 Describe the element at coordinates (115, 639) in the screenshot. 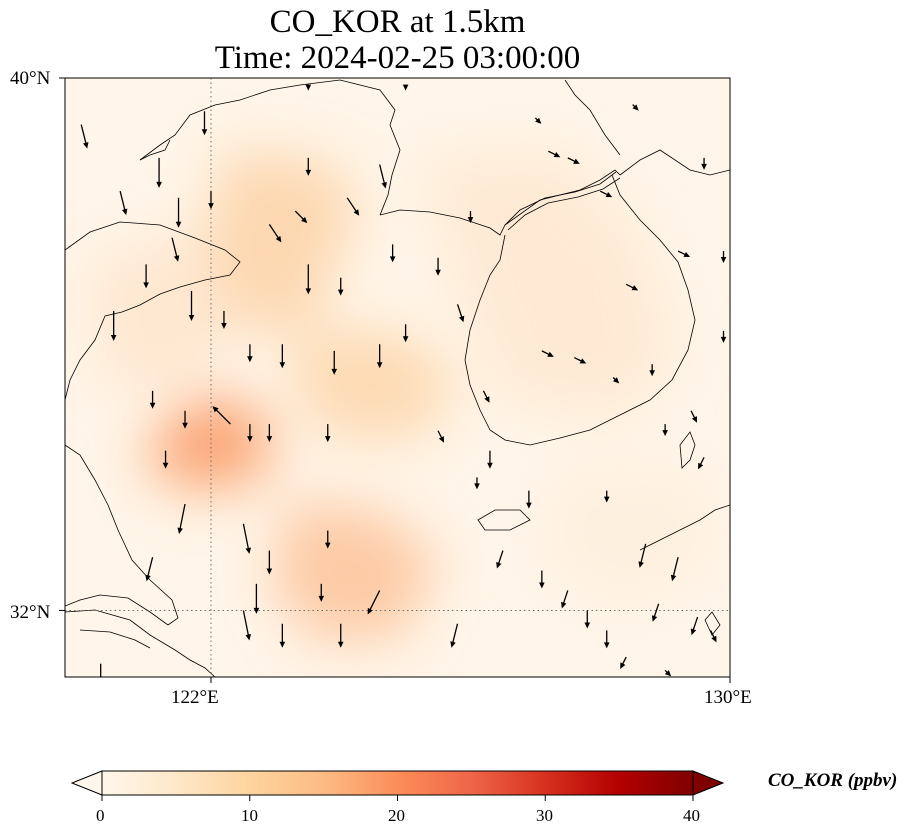

I see `coastline-yangtze-island` at that location.